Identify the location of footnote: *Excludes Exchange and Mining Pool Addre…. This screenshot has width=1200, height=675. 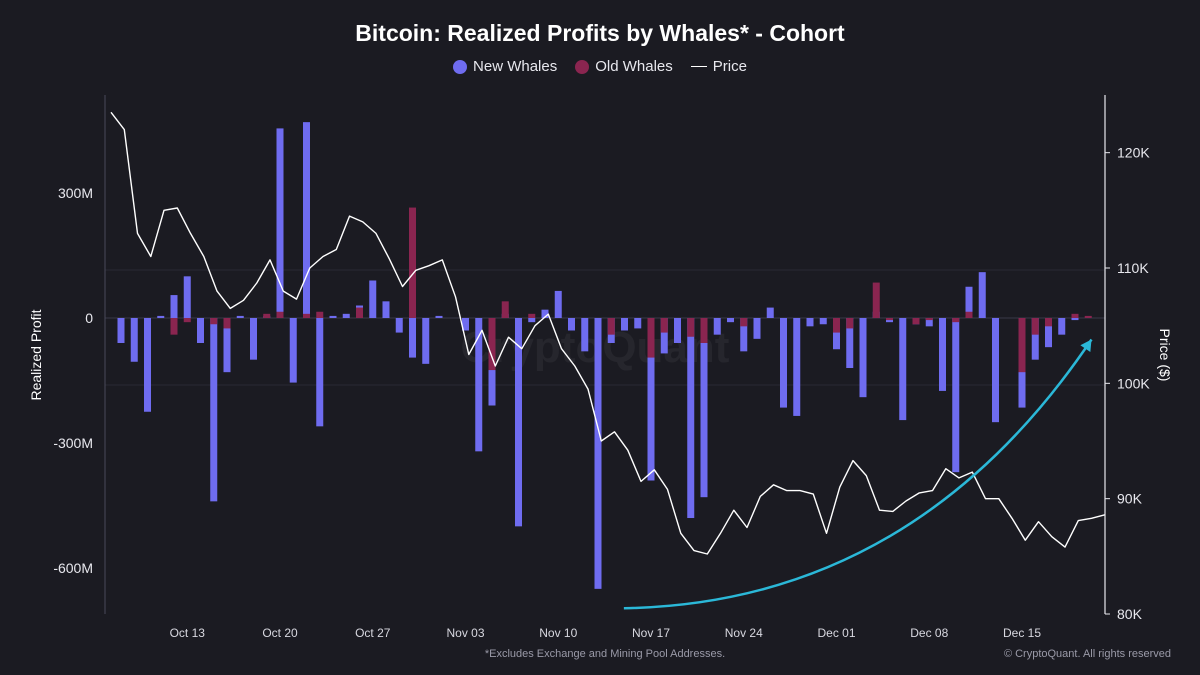
(605, 654).